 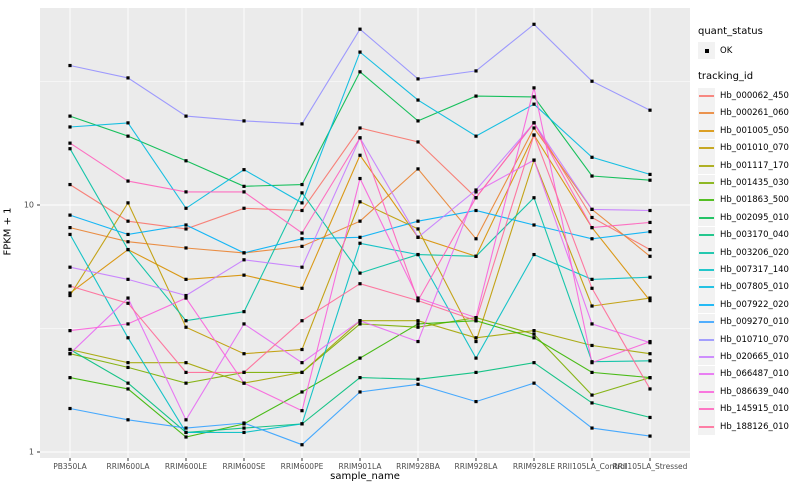 What do you see at coordinates (754, 165) in the screenshot?
I see `legend-item-label: Hb_001117_170` at bounding box center [754, 165].